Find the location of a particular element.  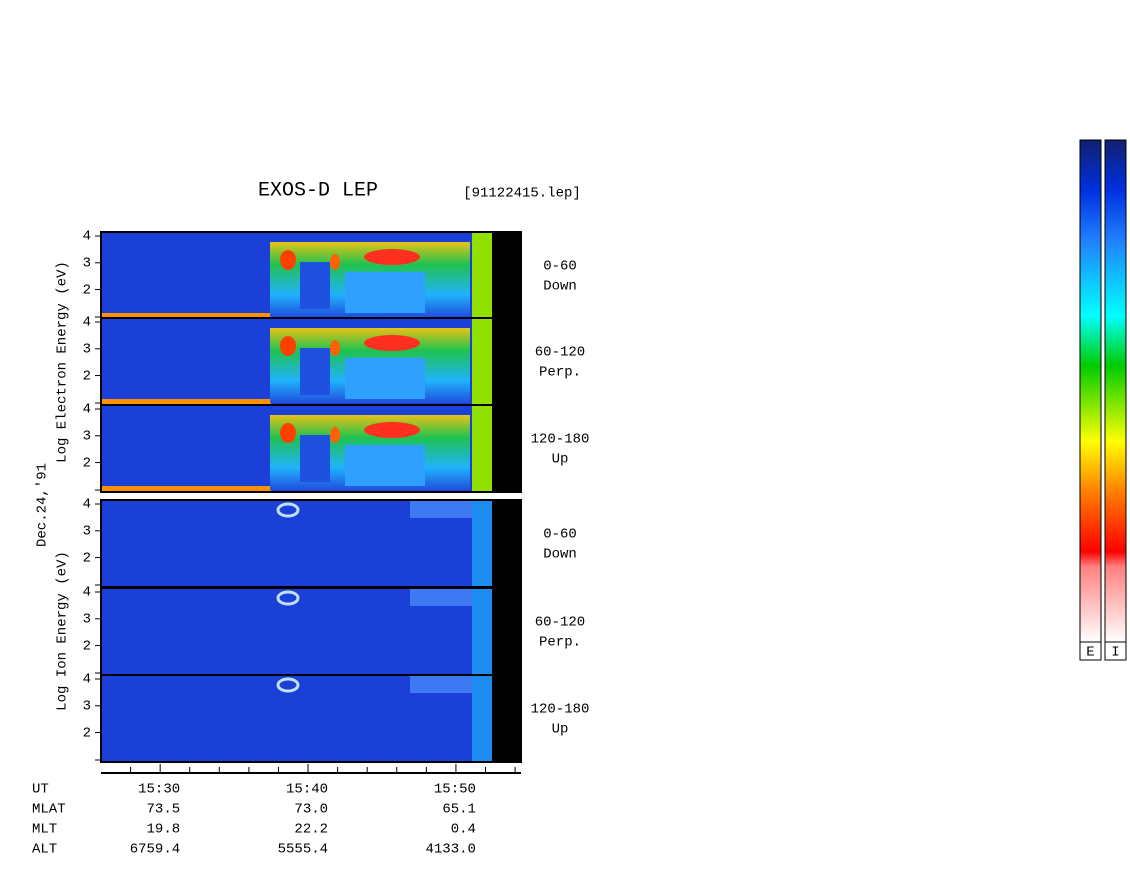

colorbar-label: E is located at coordinates (1090, 653).